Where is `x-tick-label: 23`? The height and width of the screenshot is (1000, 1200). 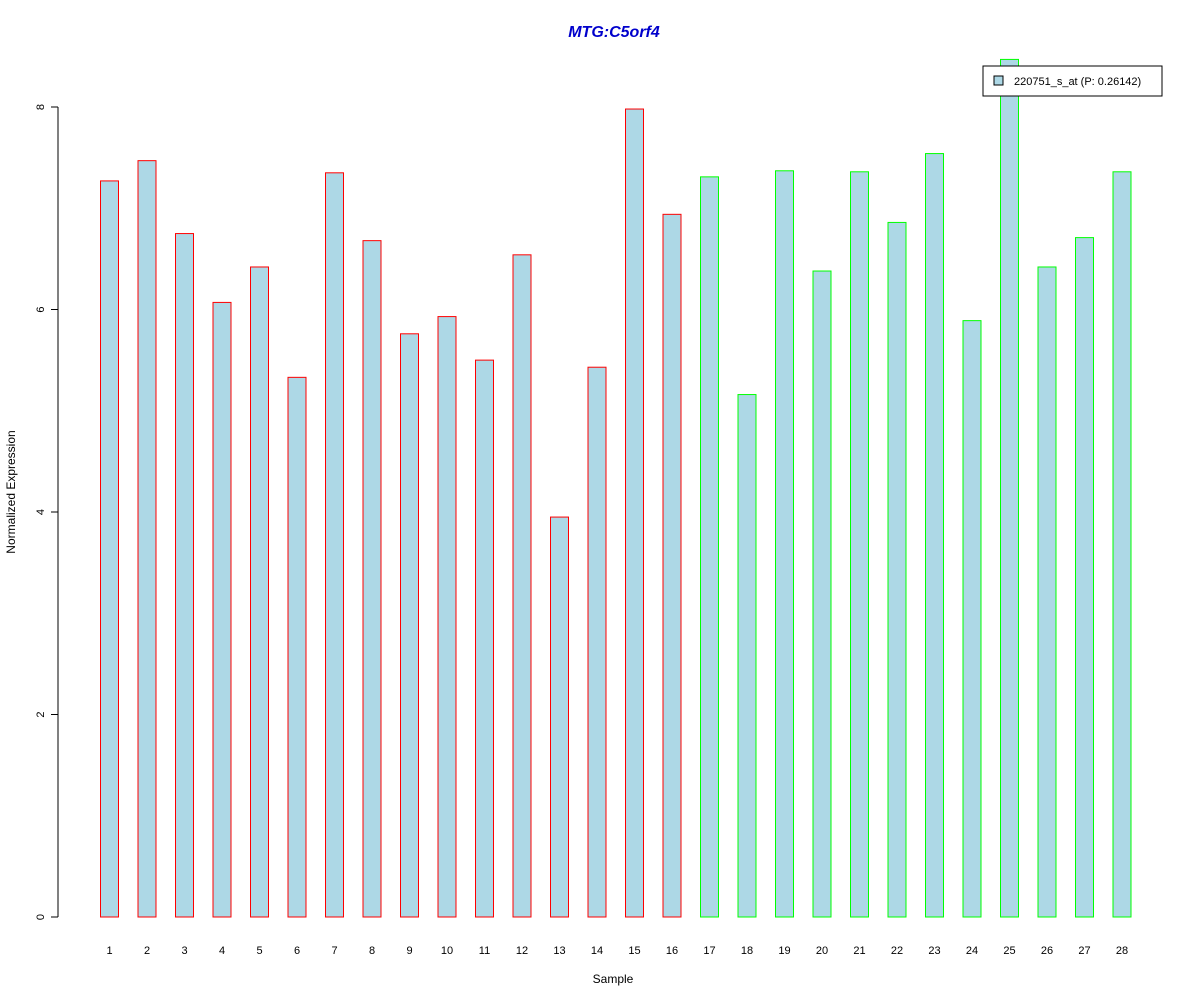
x-tick-label: 23 is located at coordinates (934, 951).